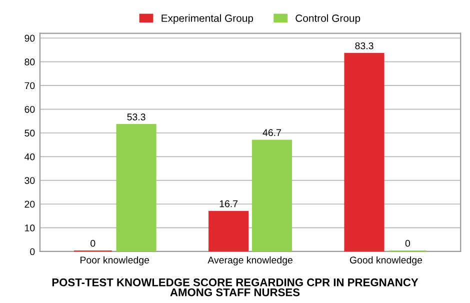 This screenshot has width=470, height=303. Describe the element at coordinates (29, 62) in the screenshot. I see `y-tick-label: 80` at that location.